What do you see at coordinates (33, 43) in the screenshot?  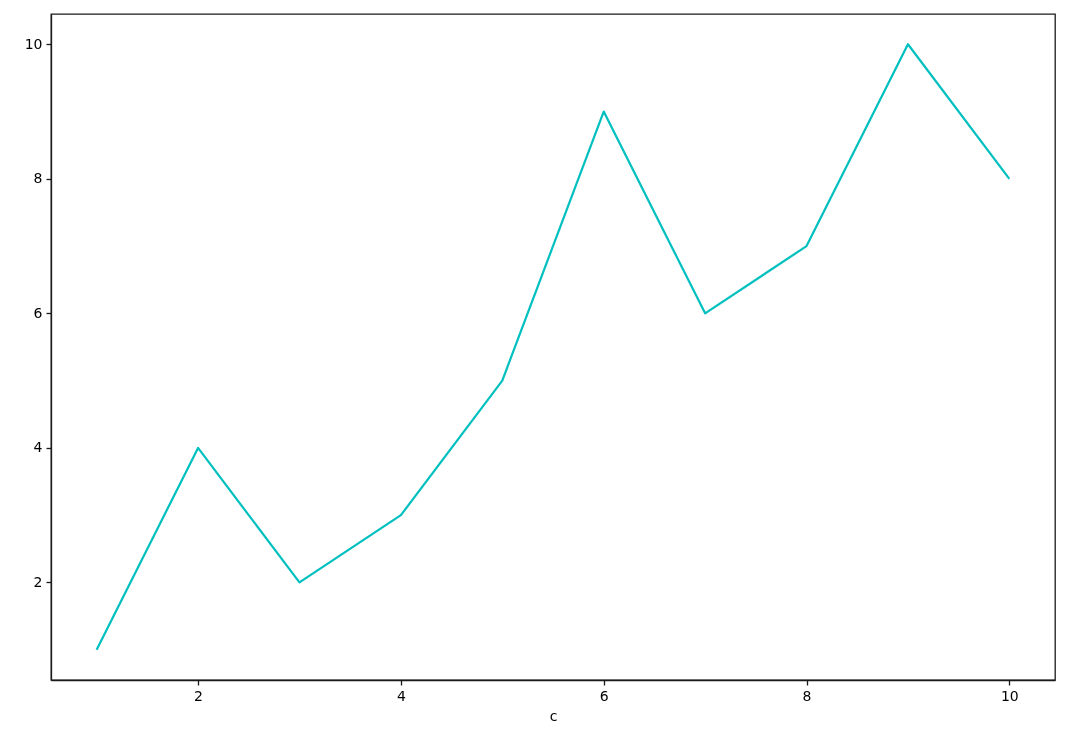 I see `y-tick-label: 10` at bounding box center [33, 43].